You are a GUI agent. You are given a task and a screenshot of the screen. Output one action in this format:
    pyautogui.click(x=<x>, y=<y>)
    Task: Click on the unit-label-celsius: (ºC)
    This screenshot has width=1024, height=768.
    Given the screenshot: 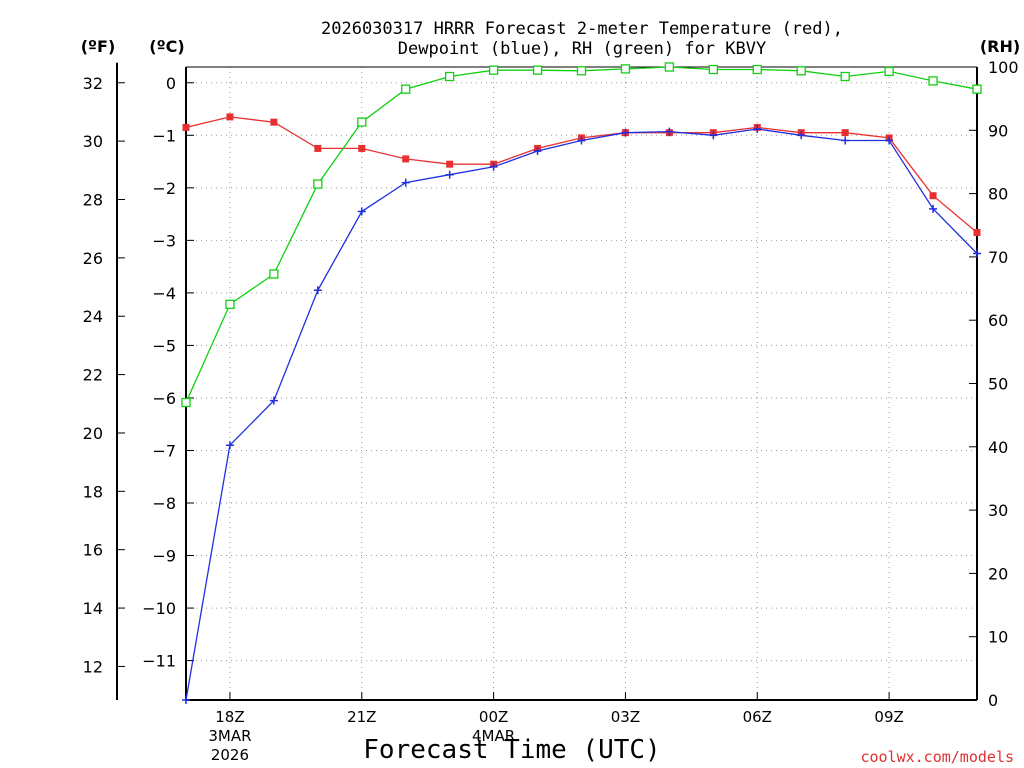 What is the action you would take?
    pyautogui.click(x=166, y=46)
    